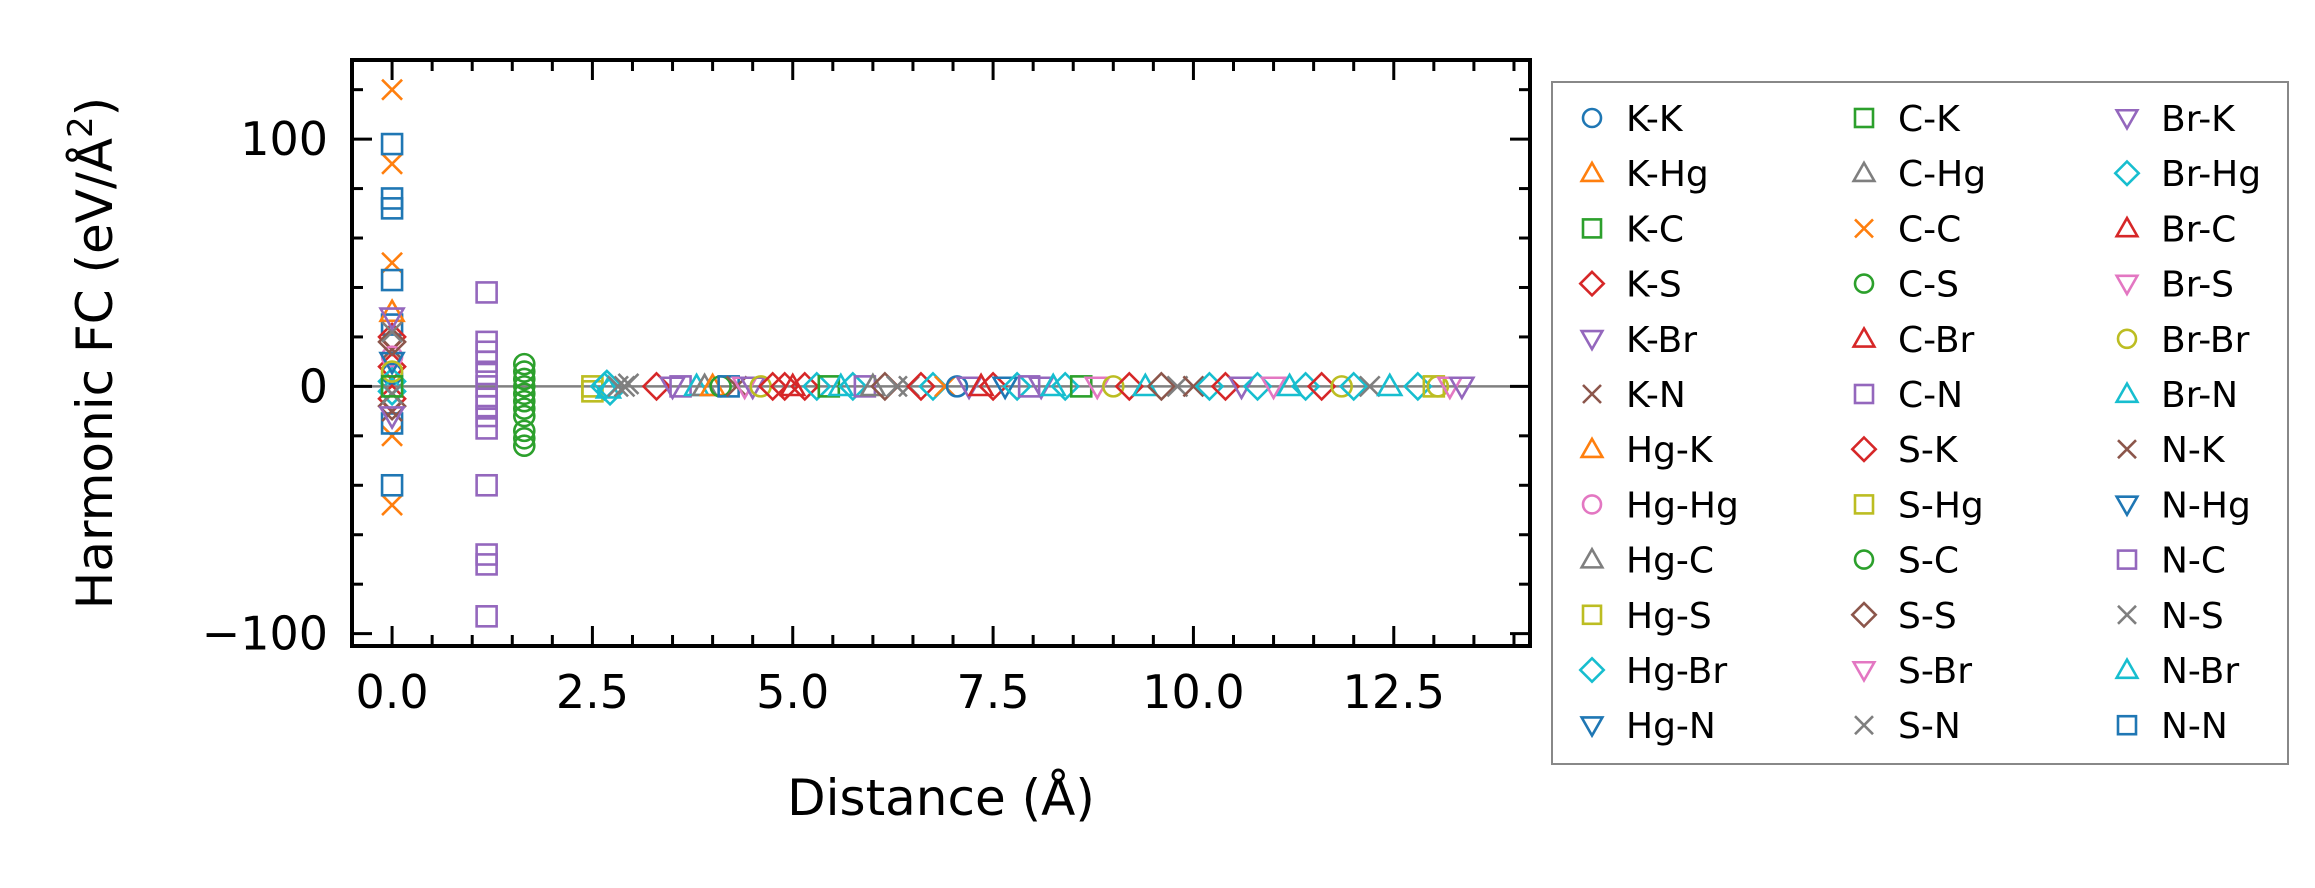  I want to click on y-axis-label-close: ), so click(95, 107).